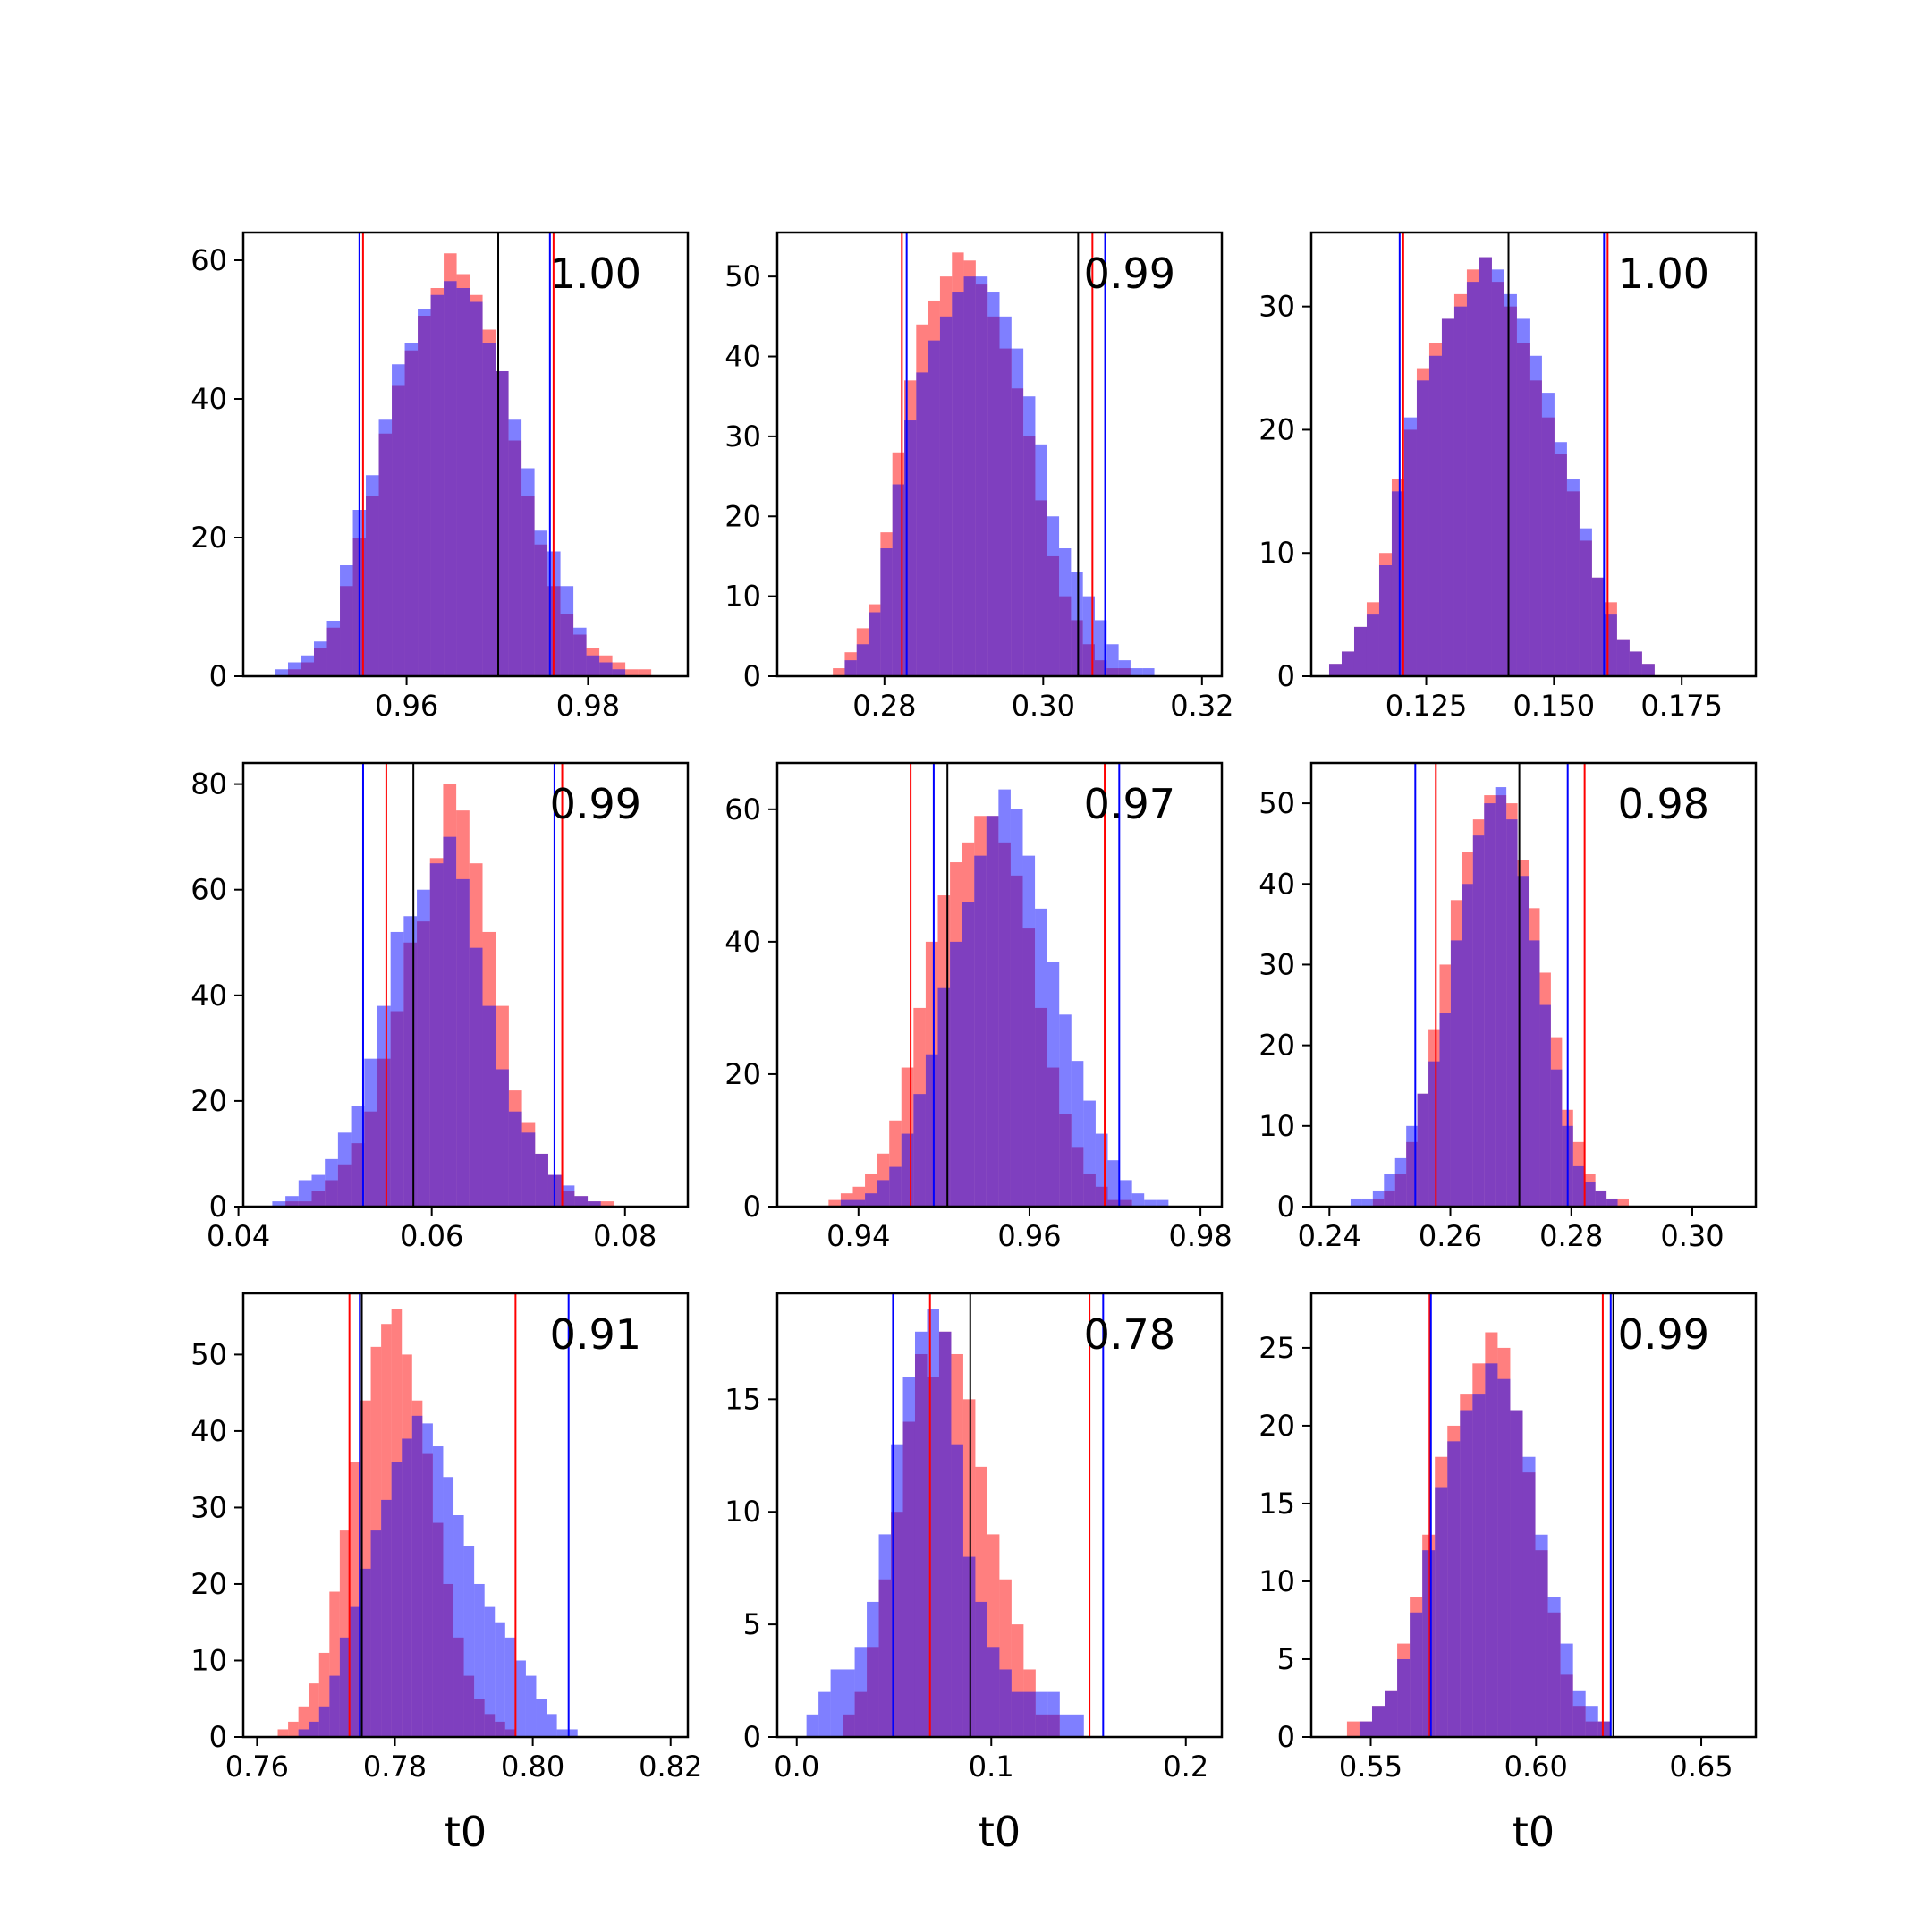  I want to click on y-tick-label: 60, so click(209, 260).